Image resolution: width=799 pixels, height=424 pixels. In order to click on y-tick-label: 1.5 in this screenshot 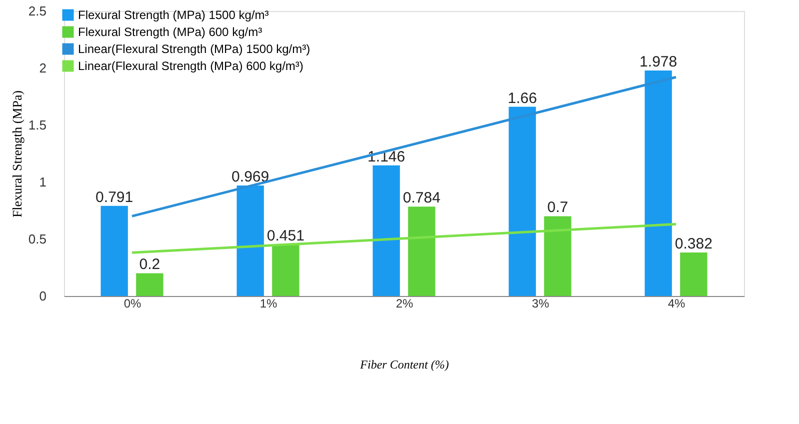, I will do `click(37, 125)`.